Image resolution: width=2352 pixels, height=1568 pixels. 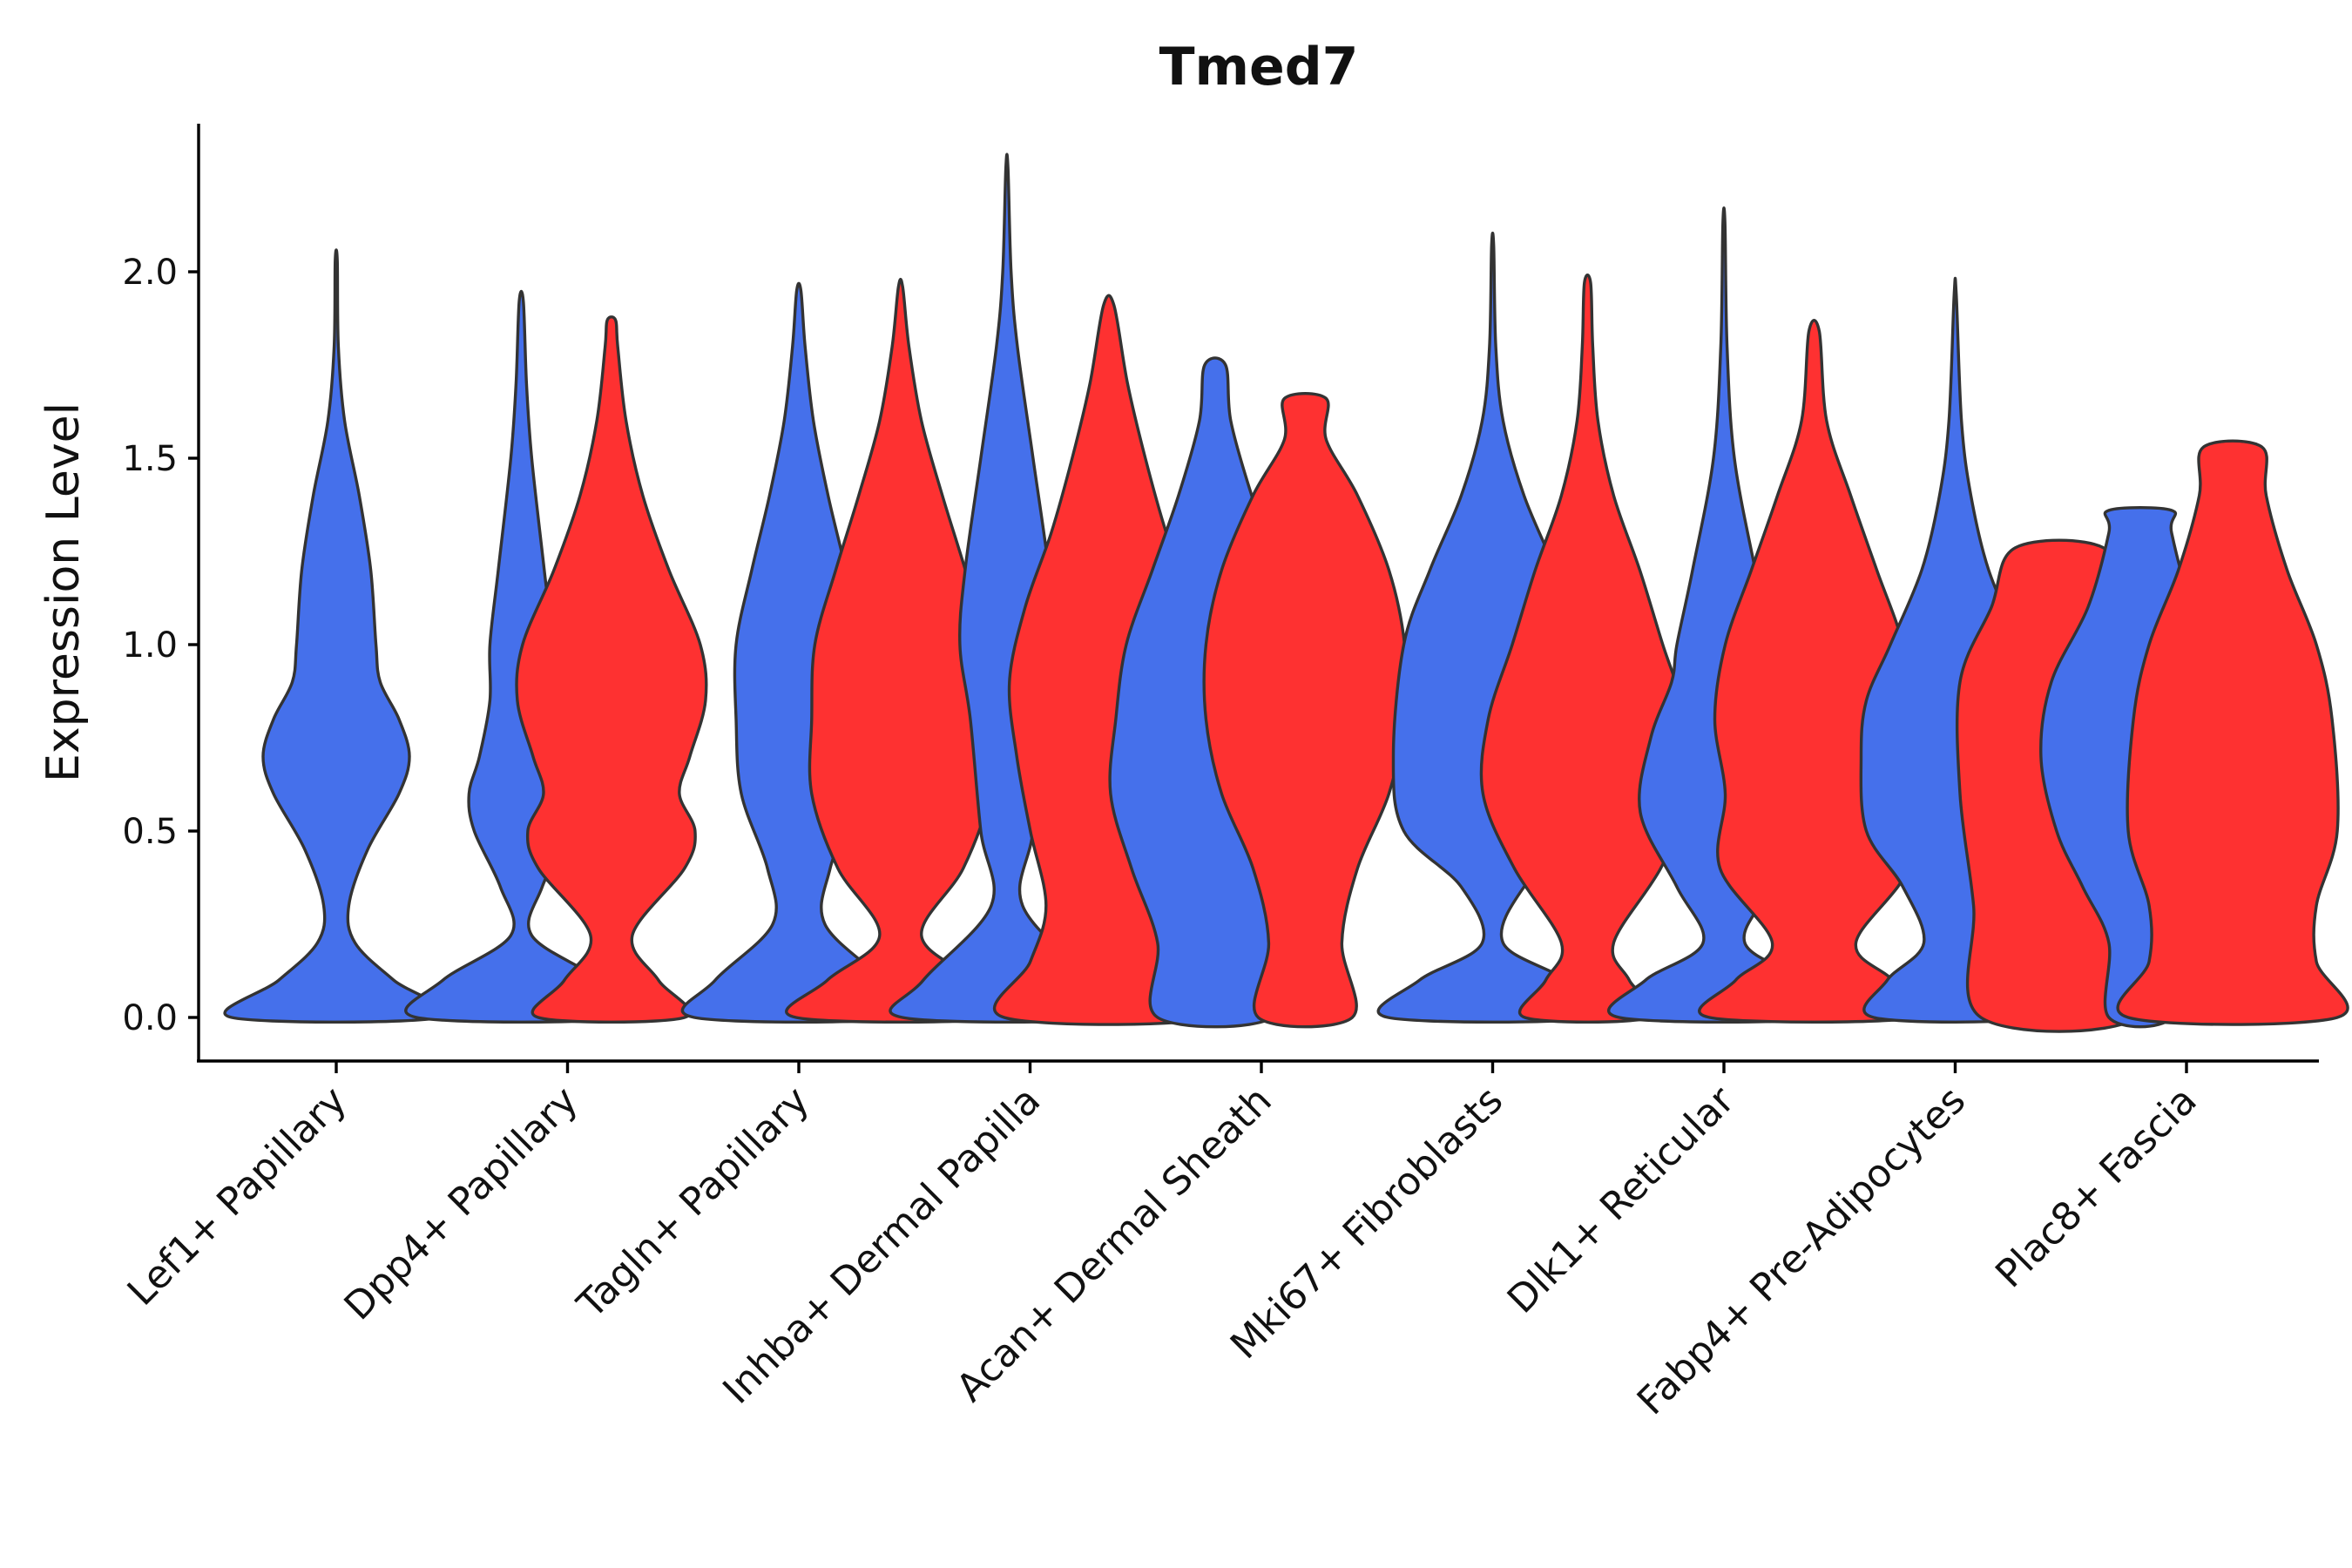 I want to click on x-tick-label: Plac8+ Fascia, so click(x=2096, y=1187).